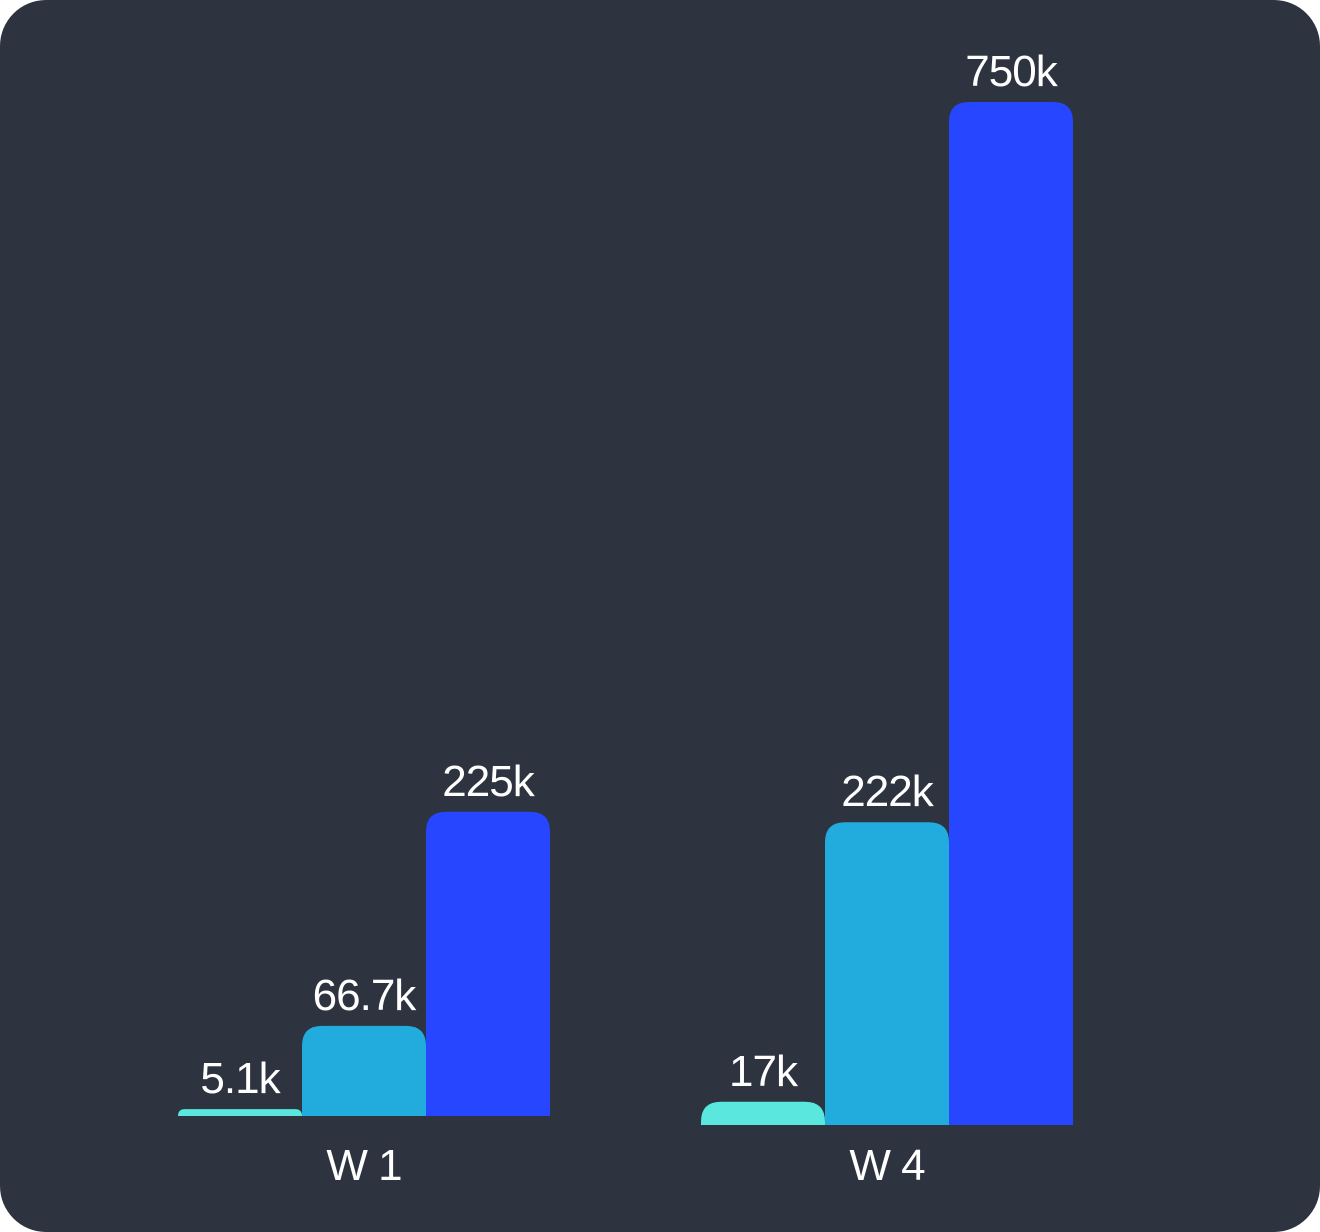 The image size is (1320, 1232). Describe the element at coordinates (1011, 613) in the screenshot. I see `bar-w4-s3` at that location.